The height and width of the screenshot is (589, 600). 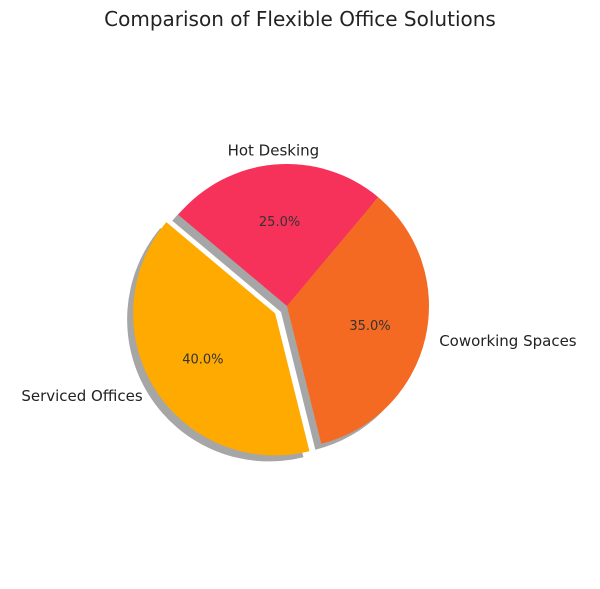 I want to click on slice-hot-desking, so click(x=278, y=235).